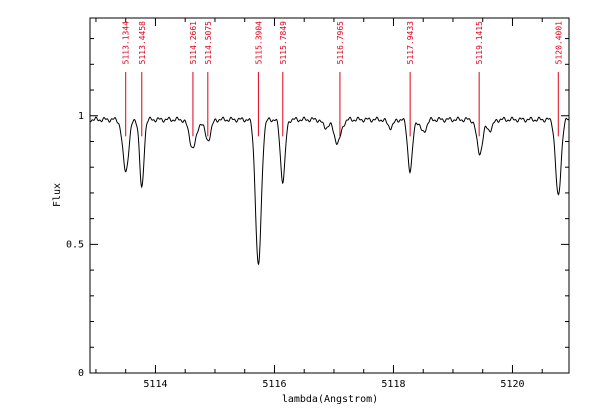 The width and height of the screenshot is (600, 415). I want to click on line-label: 5113.4458, so click(142, 43).